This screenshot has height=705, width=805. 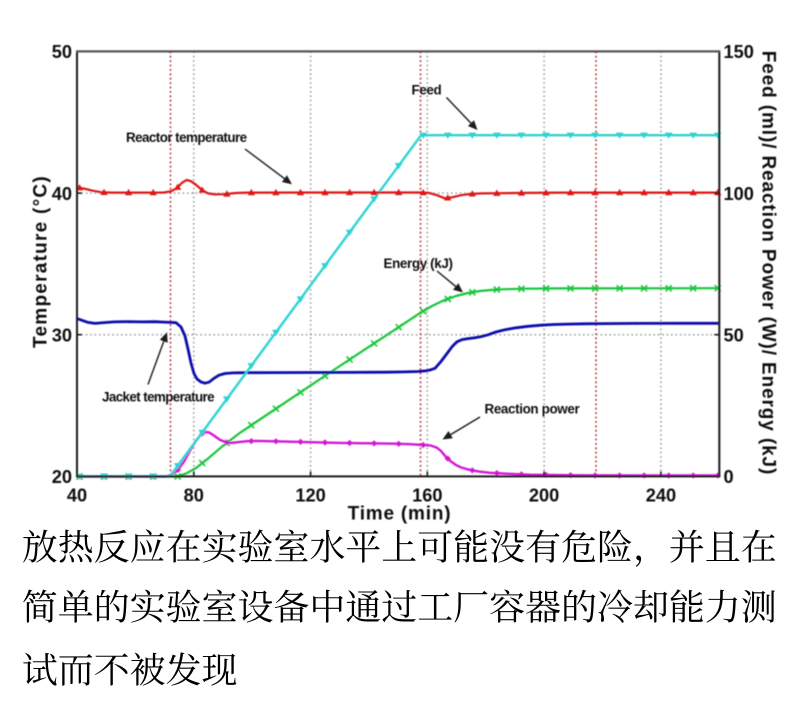 What do you see at coordinates (158, 396) in the screenshot?
I see `svg-text: Jacket temperature` at bounding box center [158, 396].